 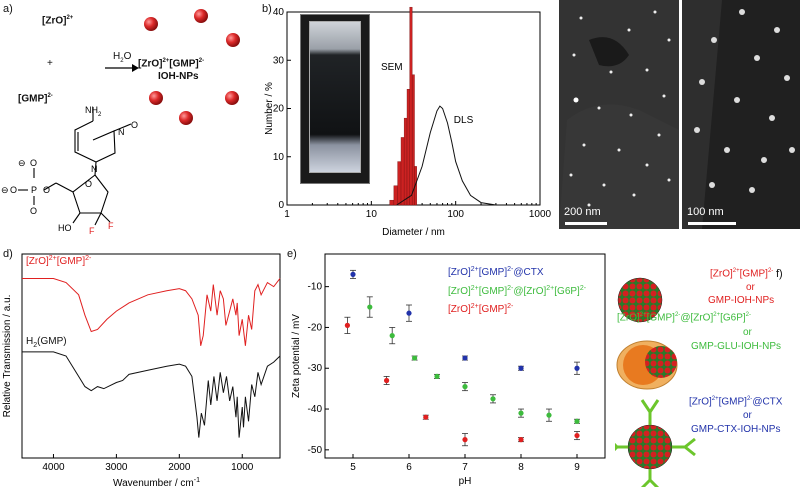 What do you see at coordinates (34, 190) in the screenshot?
I see `atom-p: P` at bounding box center [34, 190].